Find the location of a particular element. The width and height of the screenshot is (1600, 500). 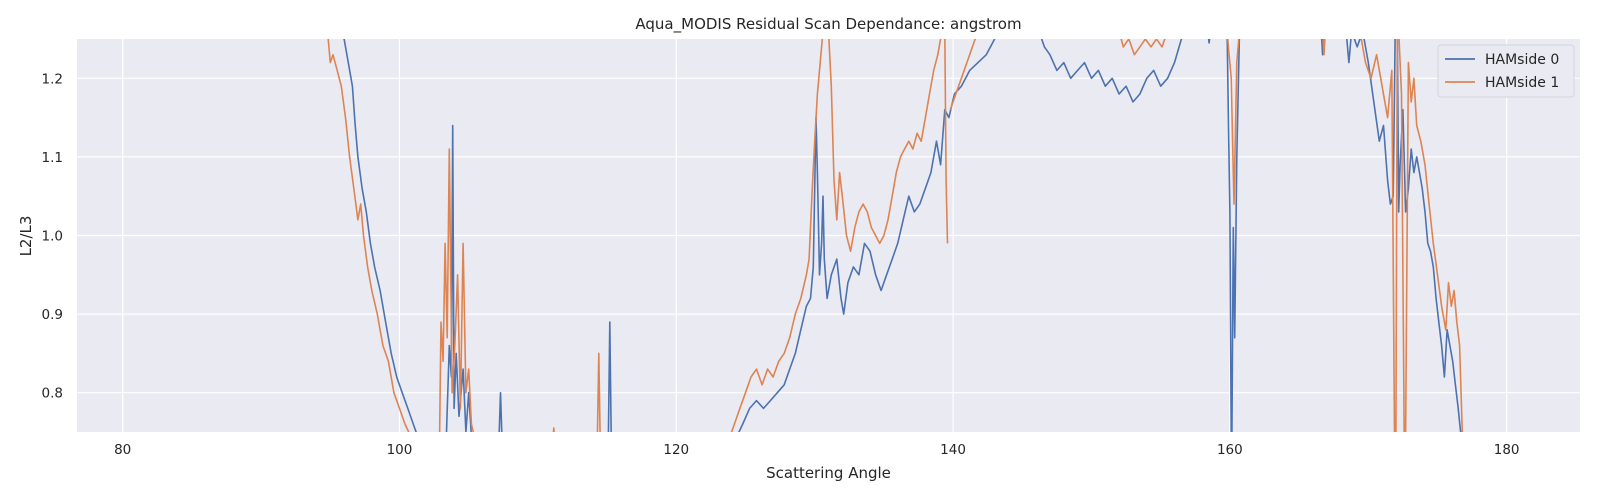

legend: HAMside 0 HAMside 1 is located at coordinates (1506, 71).